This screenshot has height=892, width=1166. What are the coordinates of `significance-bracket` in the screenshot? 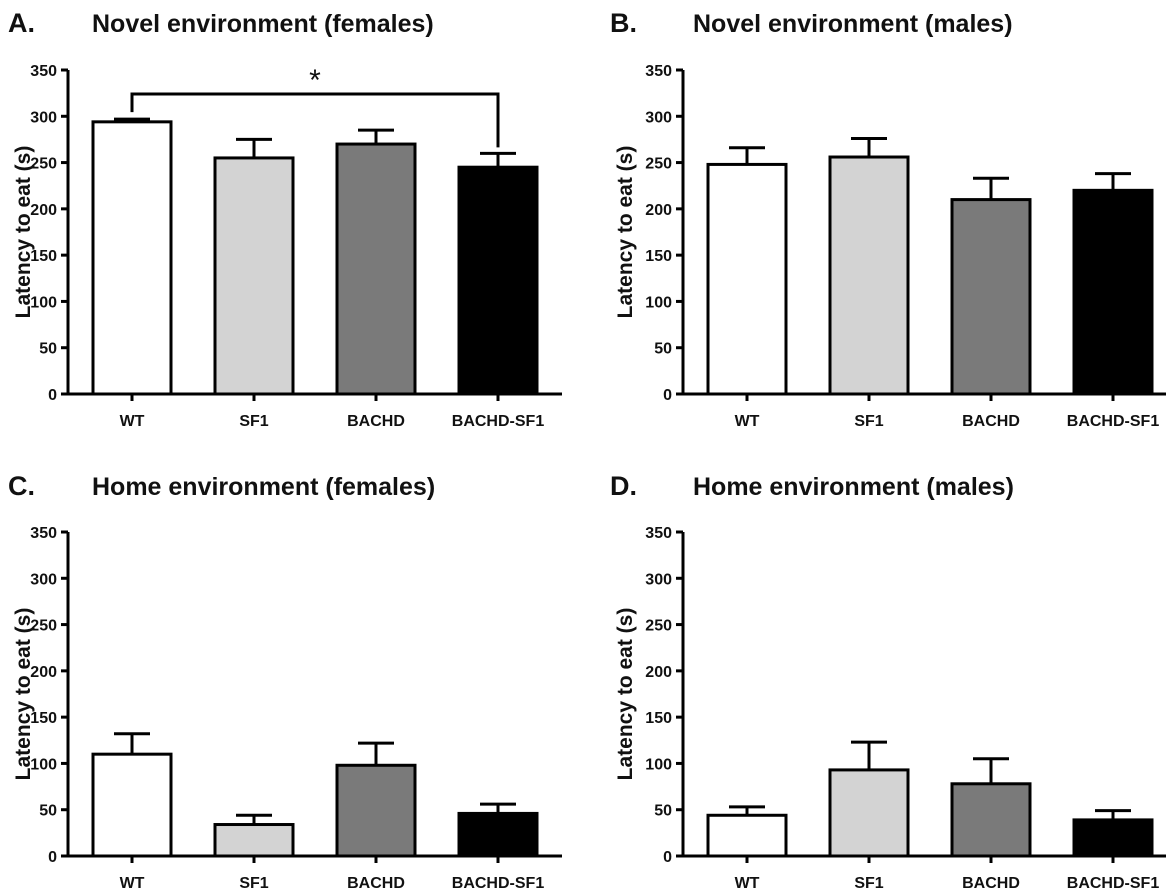 It's located at (315, 120).